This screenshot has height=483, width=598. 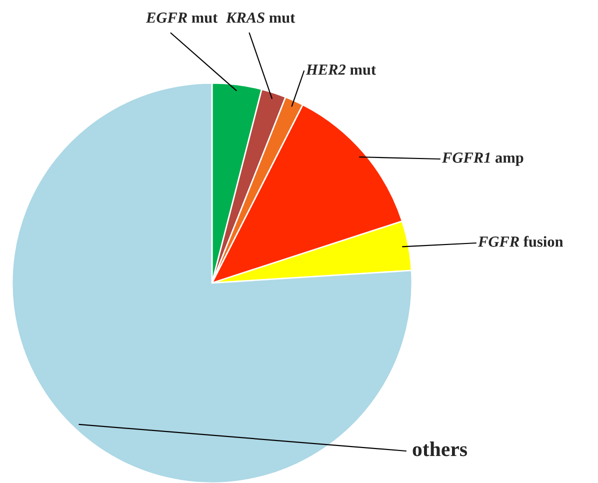 What do you see at coordinates (521, 241) in the screenshot?
I see `slice-label: FGFR fusion` at bounding box center [521, 241].